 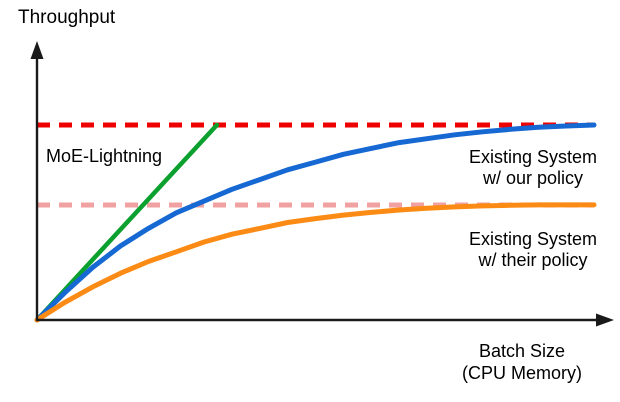 I want to click on x-axis-label-line1: Batch Size, so click(x=522, y=351).